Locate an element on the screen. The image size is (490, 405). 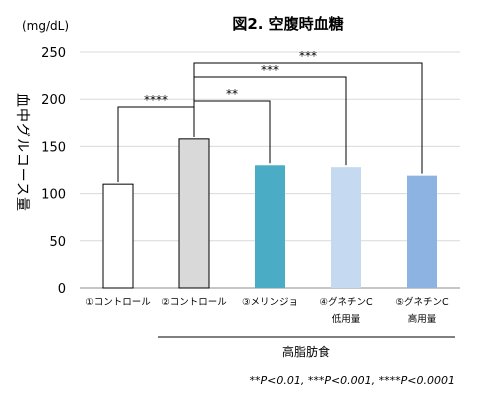
y-tick-label: 100 is located at coordinates (53, 195).